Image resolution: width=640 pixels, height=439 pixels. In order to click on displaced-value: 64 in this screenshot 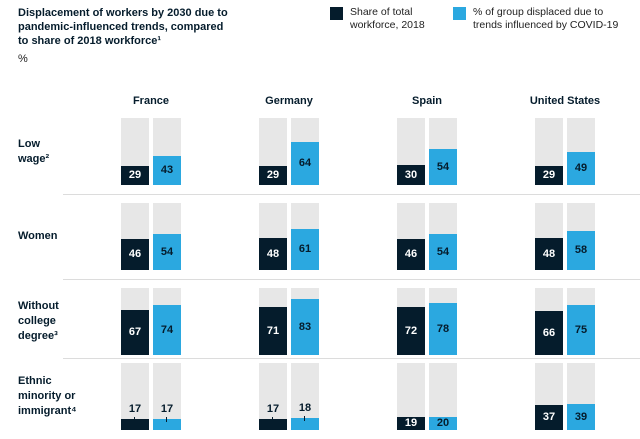, I will do `click(305, 163)`.